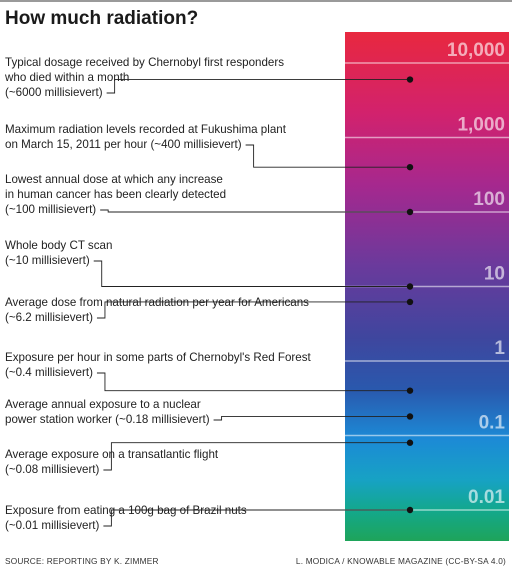  What do you see at coordinates (59, 253) in the screenshot?
I see `annotation-text: Whole body CT scan (~10 millisievert)` at bounding box center [59, 253].